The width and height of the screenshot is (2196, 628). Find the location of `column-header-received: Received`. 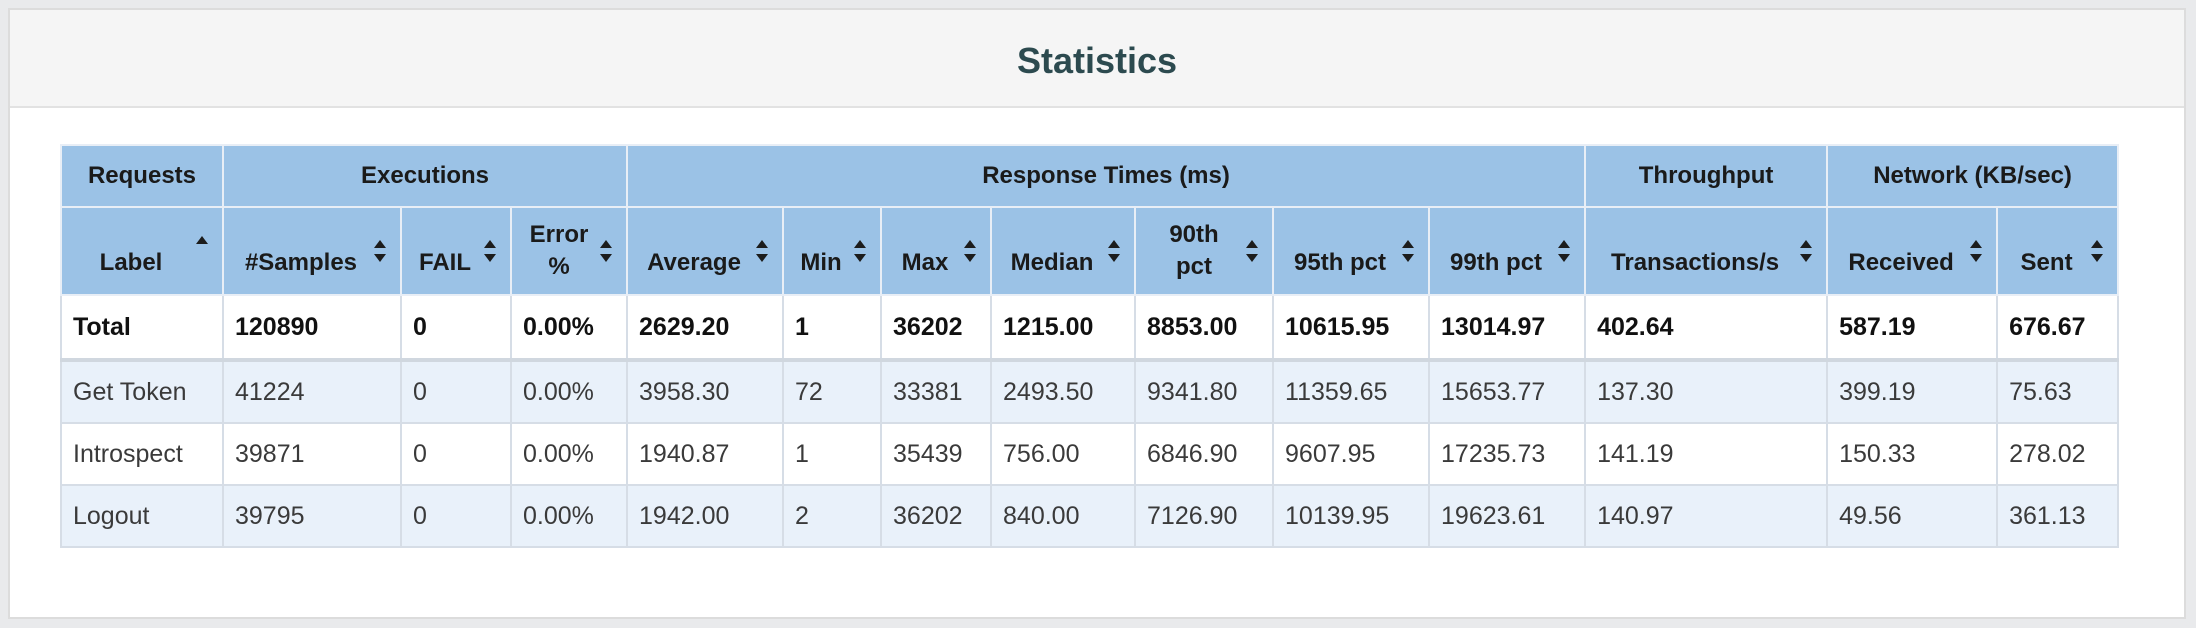

column-header-received: Received is located at coordinates (1912, 251).